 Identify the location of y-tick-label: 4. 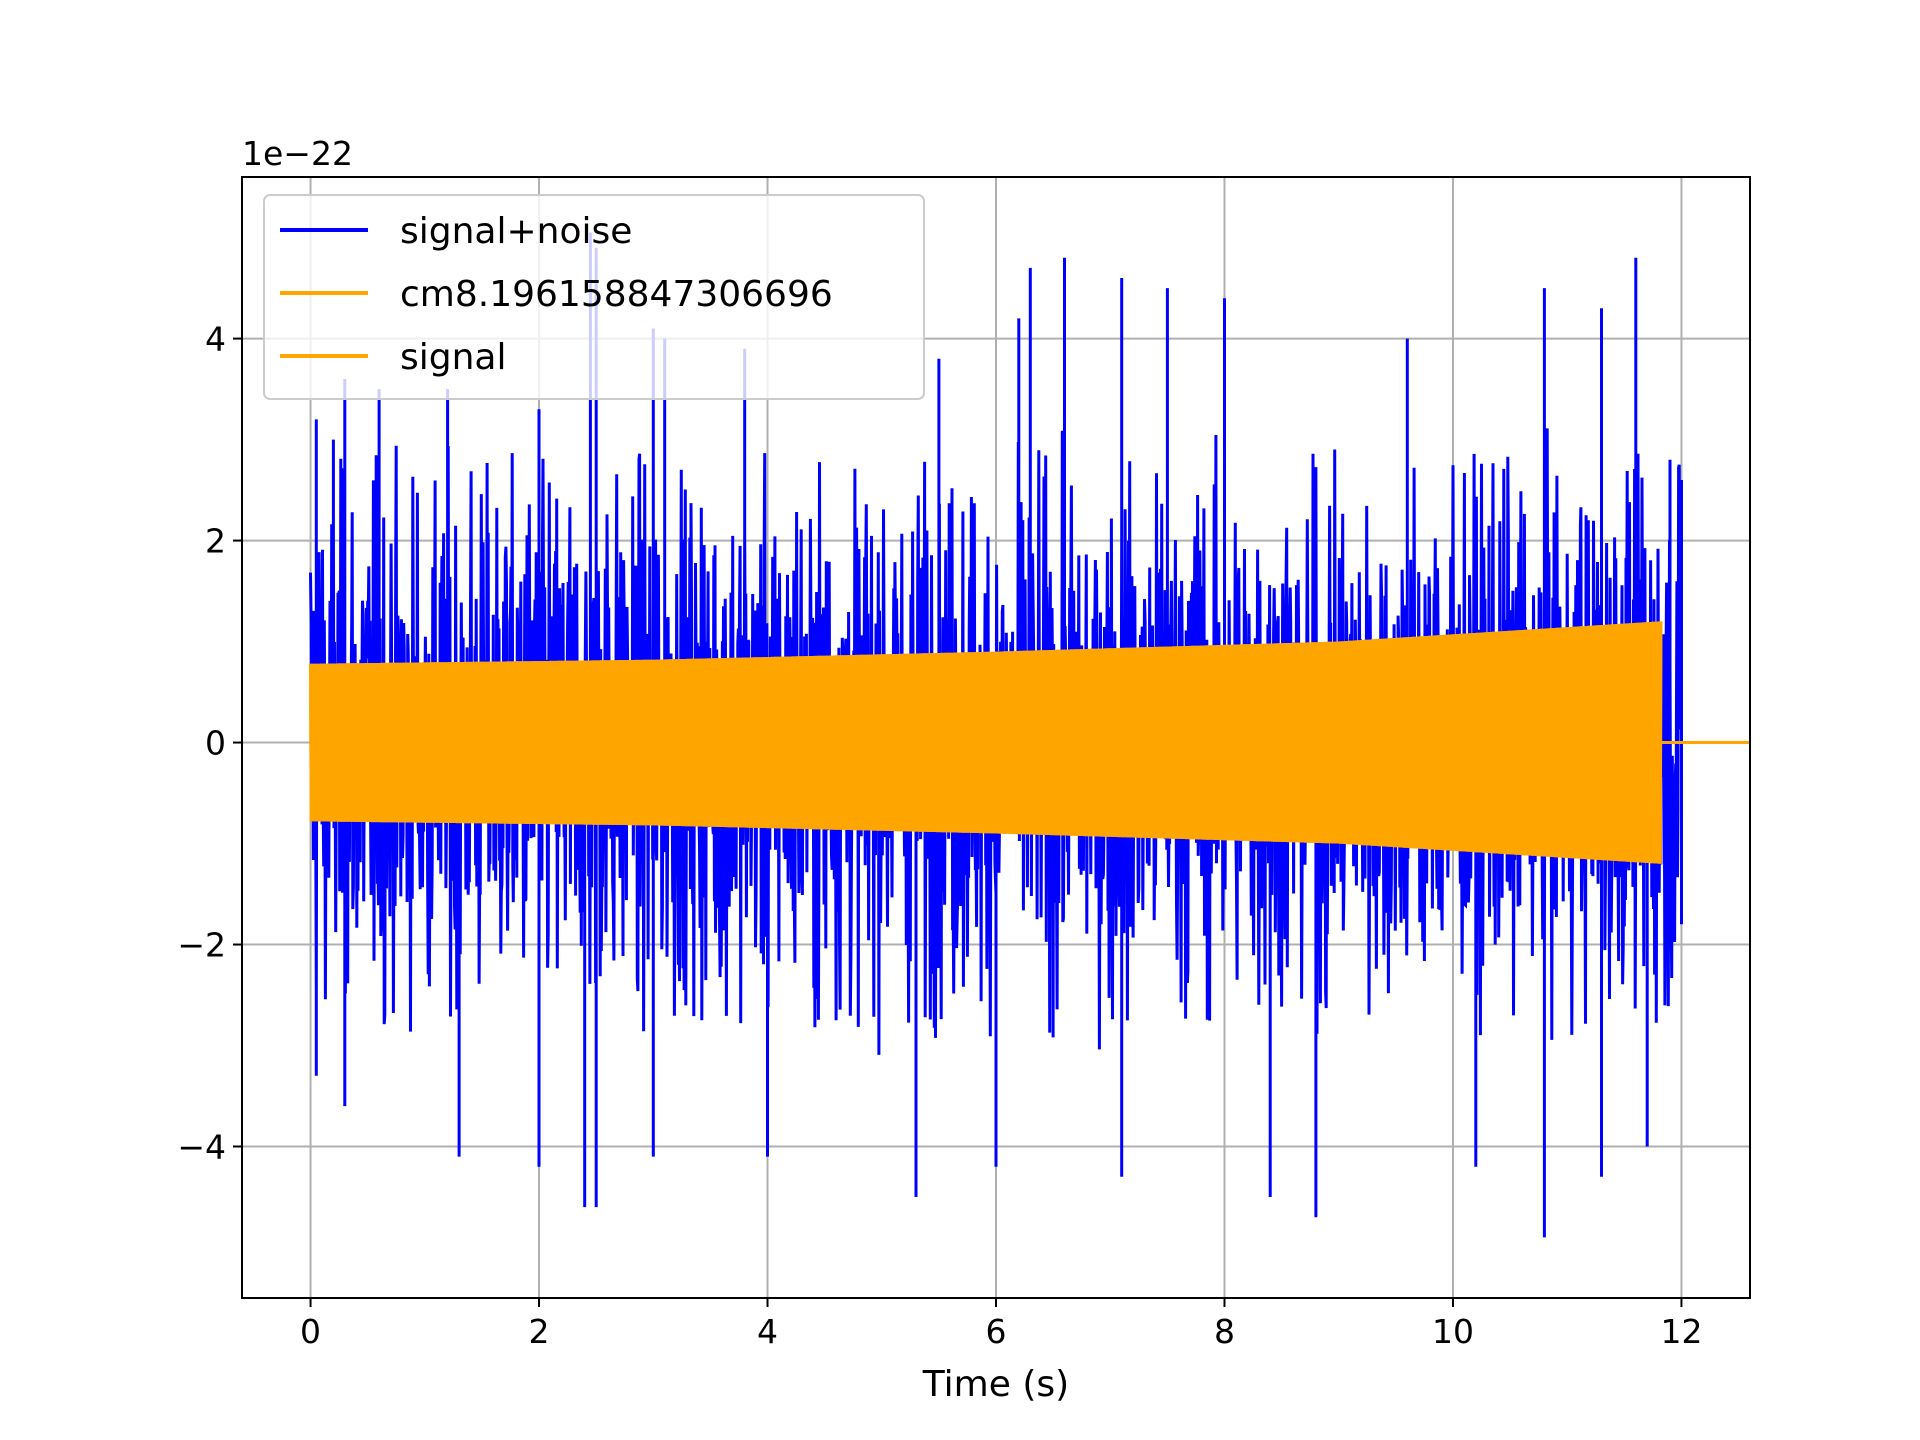
(215, 339).